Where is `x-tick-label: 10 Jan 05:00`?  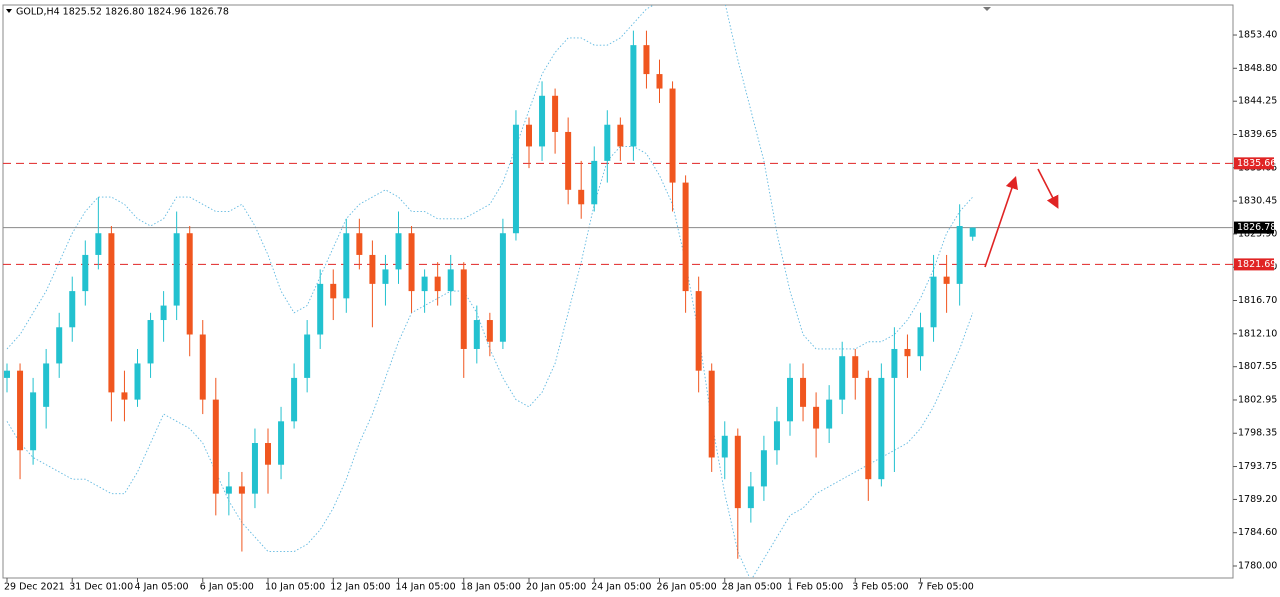 x-tick-label: 10 Jan 05:00 is located at coordinates (295, 587).